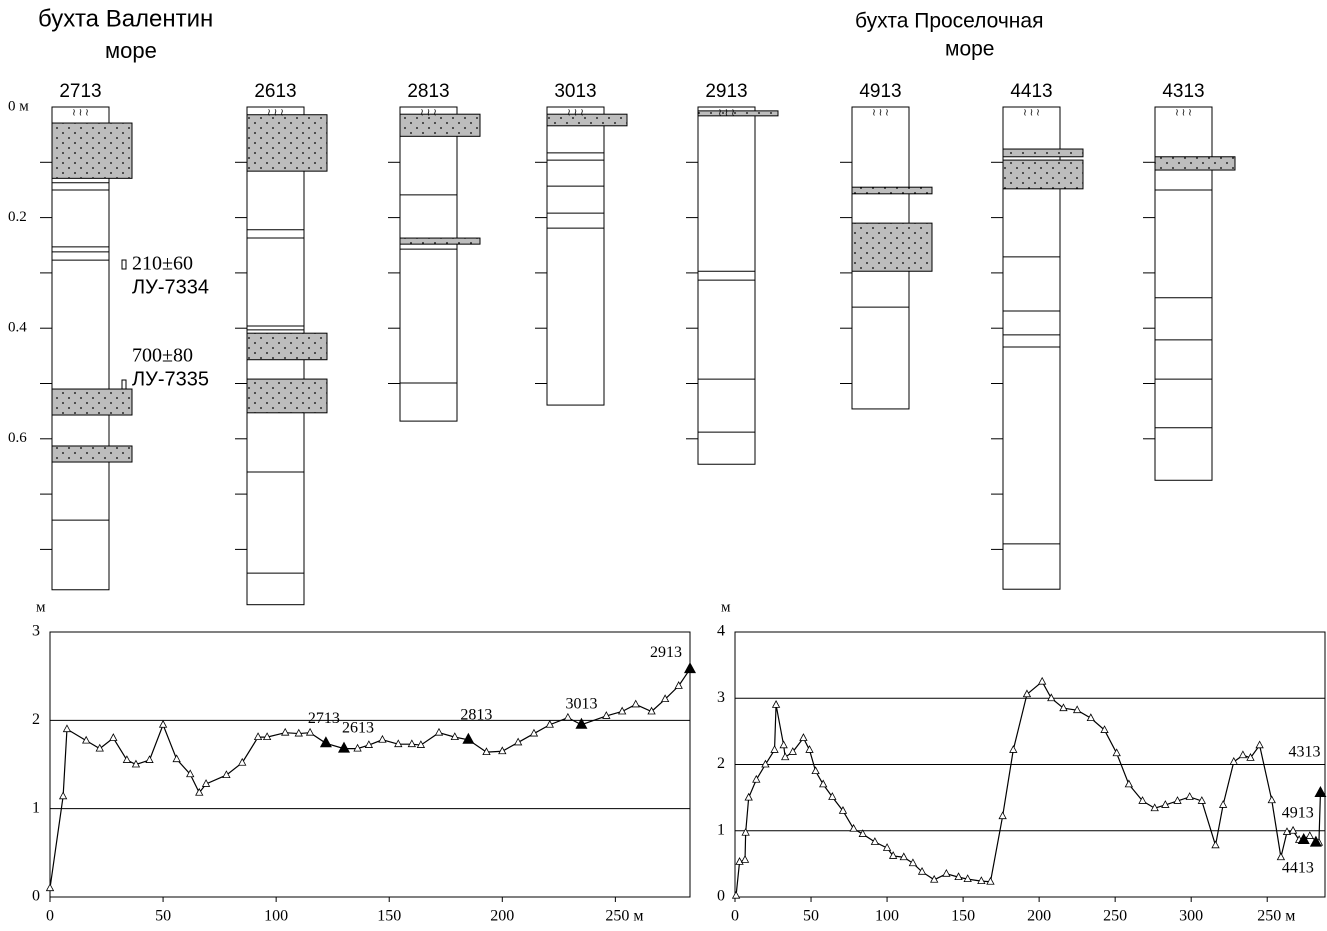  What do you see at coordinates (949, 21) in the screenshot?
I see `right-title: бухта Проселочная` at bounding box center [949, 21].